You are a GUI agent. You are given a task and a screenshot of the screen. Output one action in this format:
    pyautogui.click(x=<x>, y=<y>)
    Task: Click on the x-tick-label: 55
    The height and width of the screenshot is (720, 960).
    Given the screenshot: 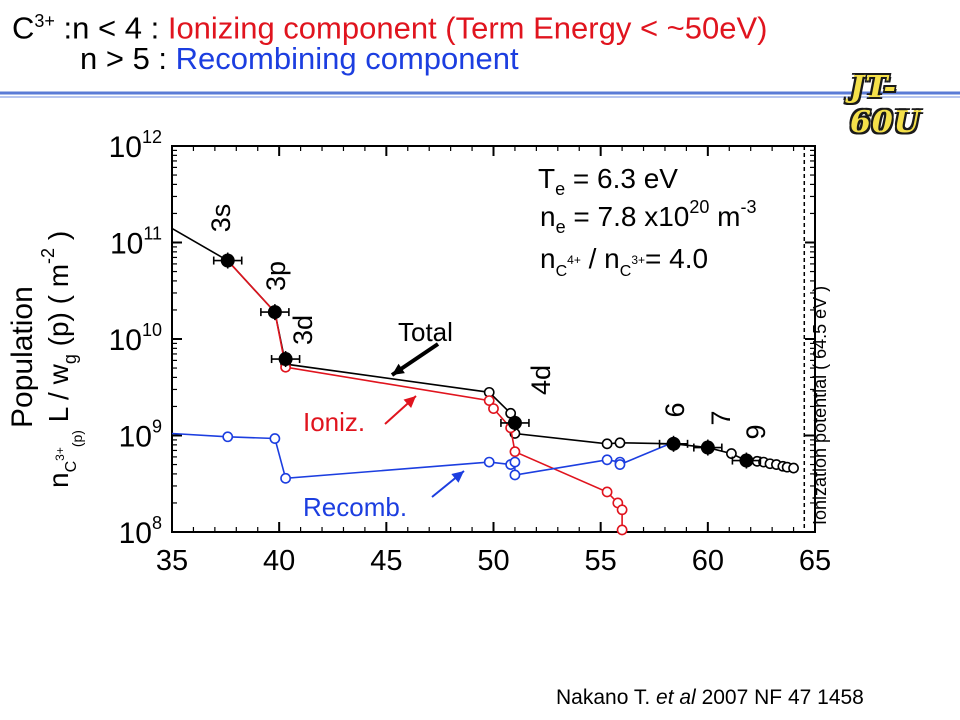 What is the action you would take?
    pyautogui.click(x=601, y=561)
    